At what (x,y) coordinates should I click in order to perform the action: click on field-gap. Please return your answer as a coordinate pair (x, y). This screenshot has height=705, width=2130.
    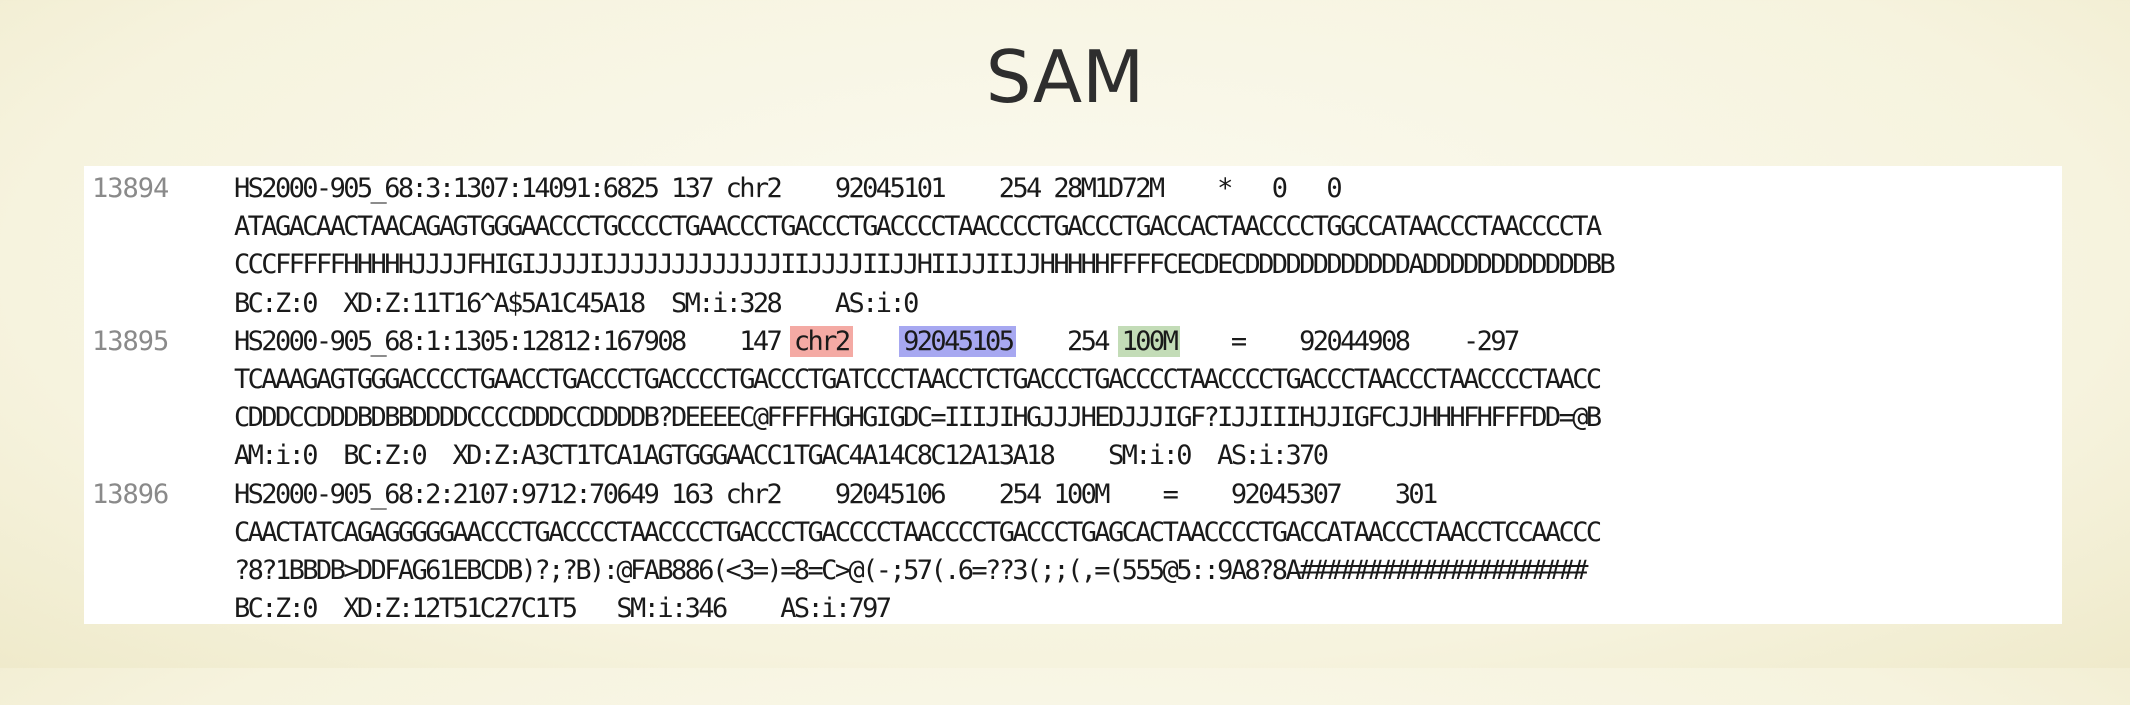
    Looking at the image, I should click on (876, 341).